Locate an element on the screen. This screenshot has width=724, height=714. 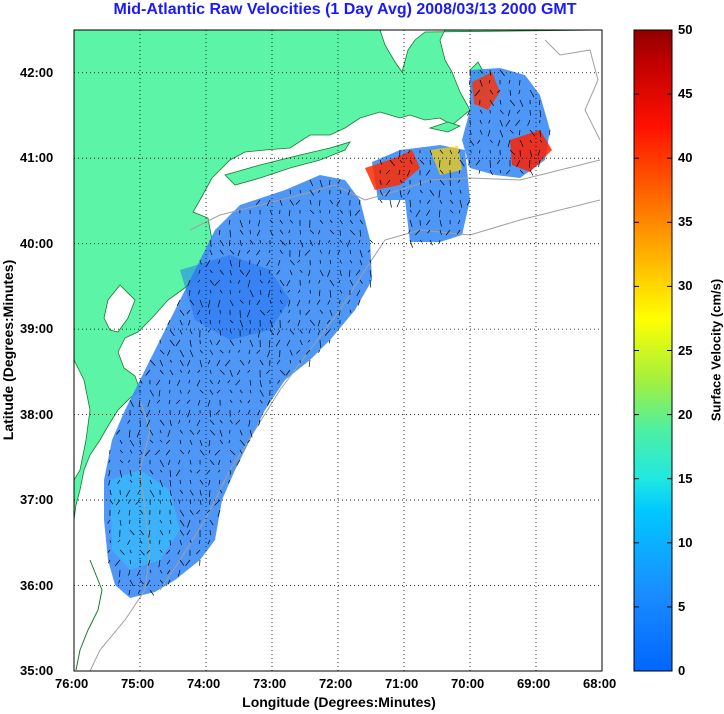
x-tick-label: 74:00 is located at coordinates (204, 683).